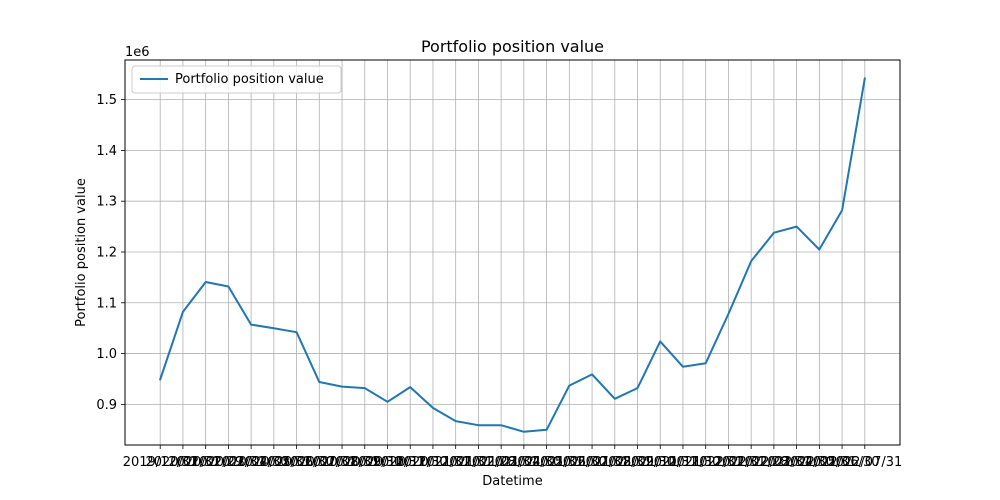 This screenshot has width=1000, height=500. What do you see at coordinates (182, 462) in the screenshot?
I see `x-tick-label: 2020/01/31` at bounding box center [182, 462].